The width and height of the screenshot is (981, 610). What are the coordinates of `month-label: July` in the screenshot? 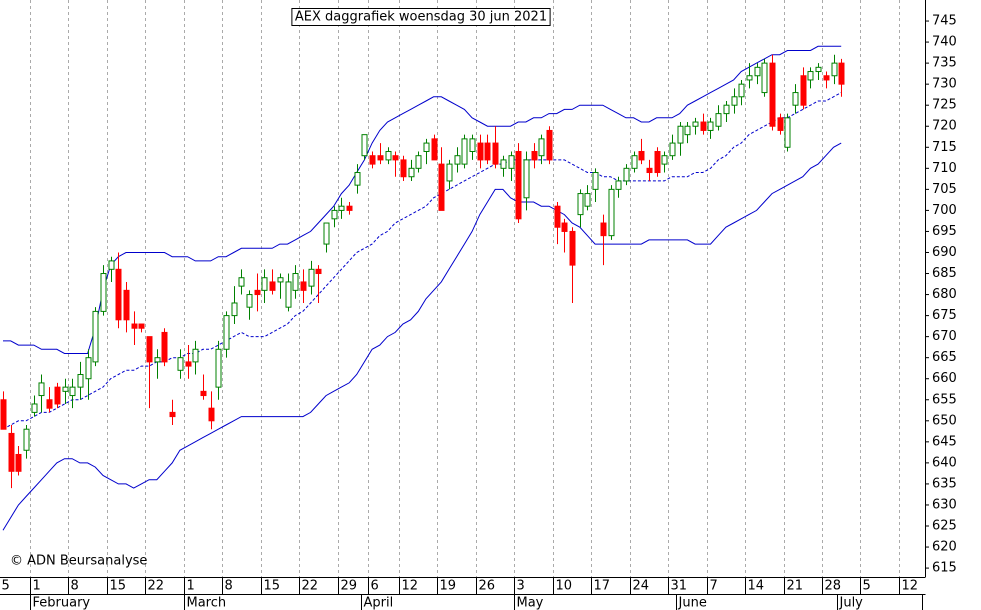 It's located at (851, 603).